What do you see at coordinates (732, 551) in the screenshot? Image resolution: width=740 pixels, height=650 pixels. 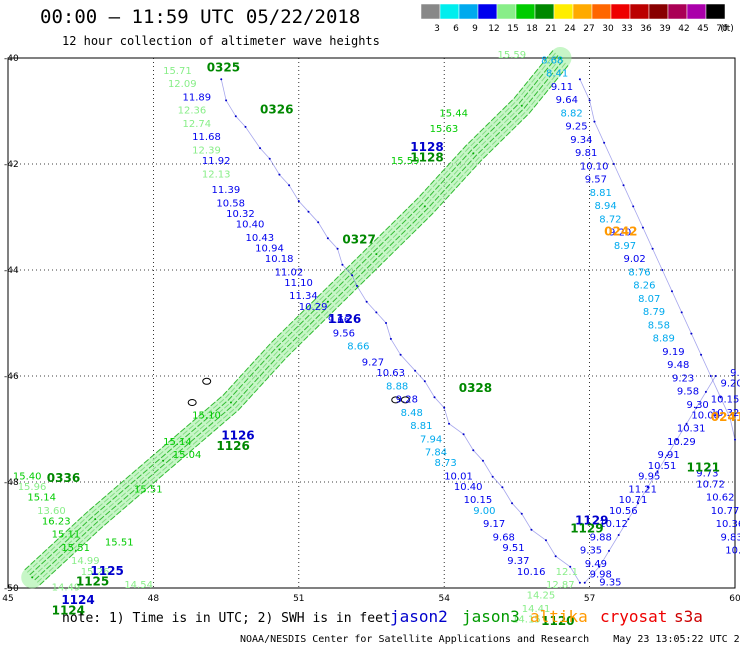 I see `wave-height-label: 10.37` at bounding box center [732, 551].